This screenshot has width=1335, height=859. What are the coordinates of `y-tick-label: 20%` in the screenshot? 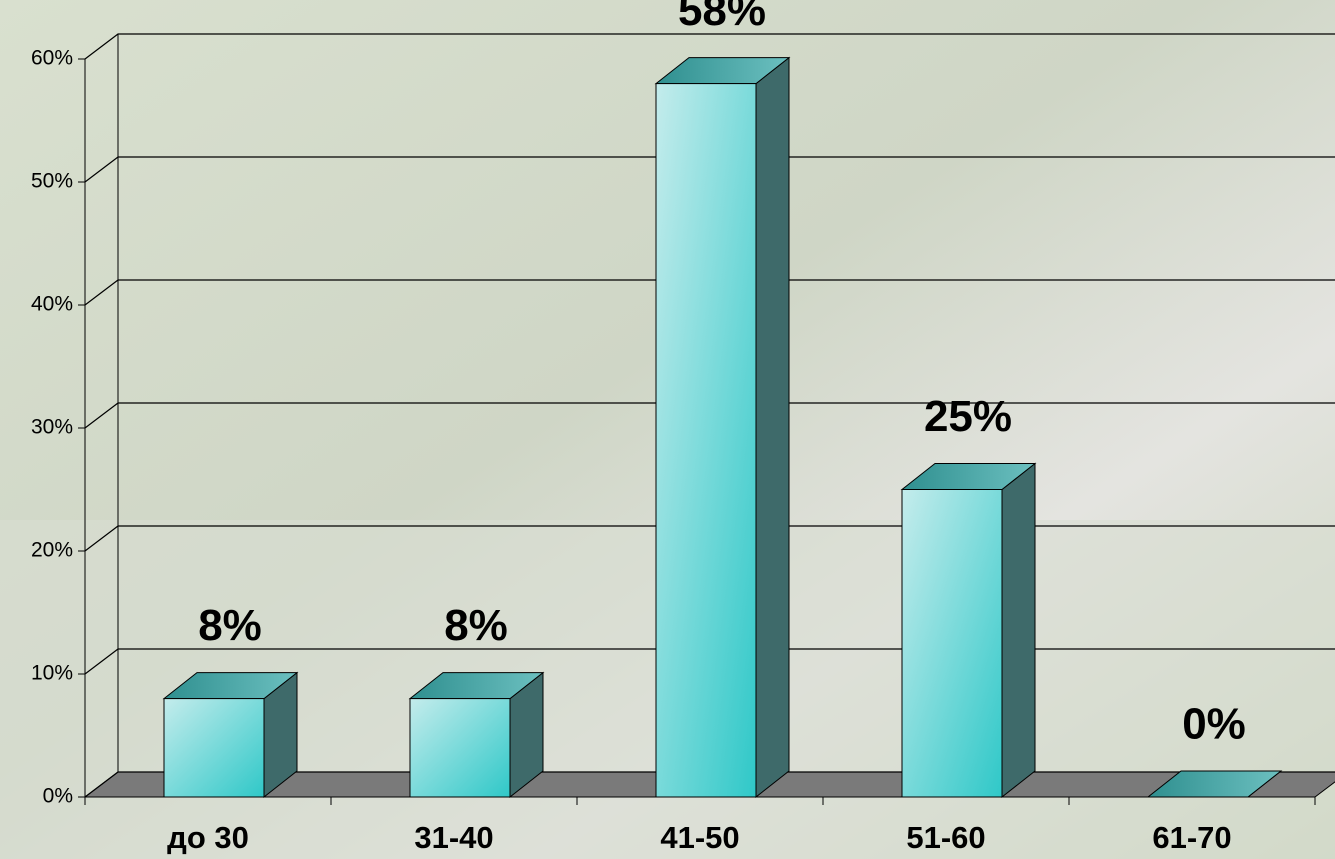 It's located at (52, 550).